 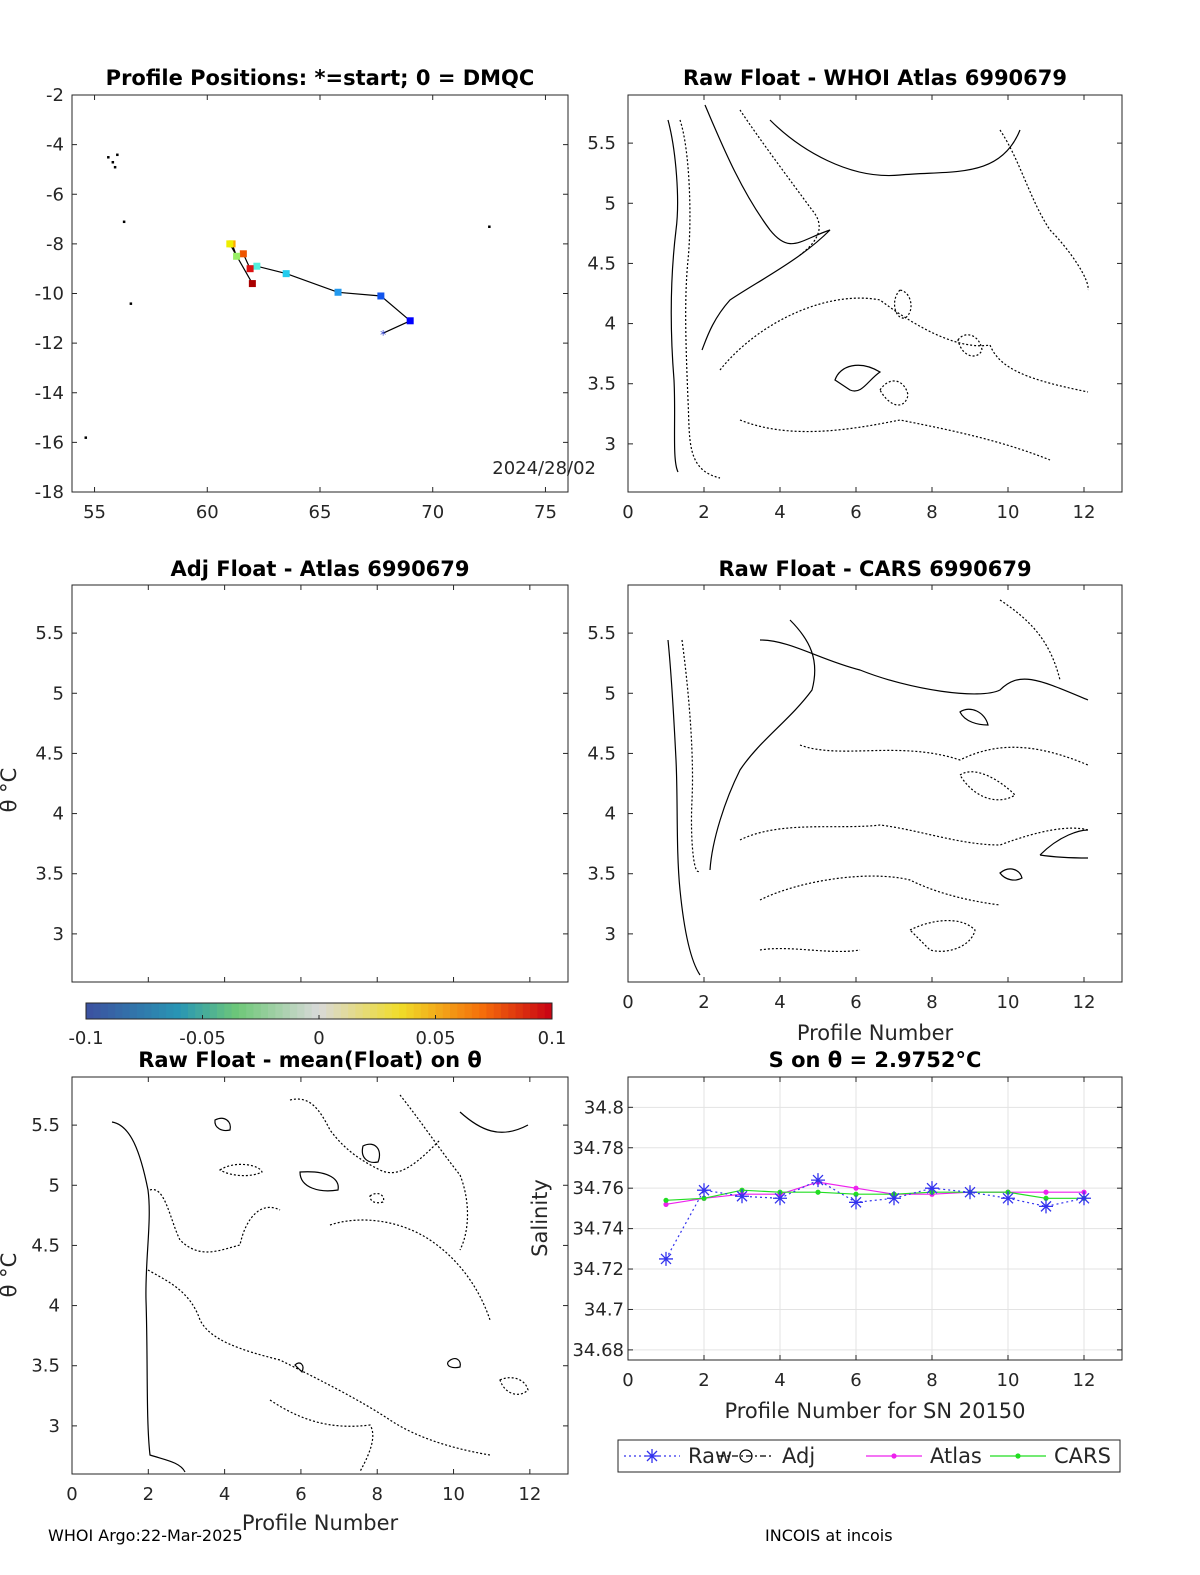 I want to click on x-tick-label: 8, so click(x=931, y=1002).